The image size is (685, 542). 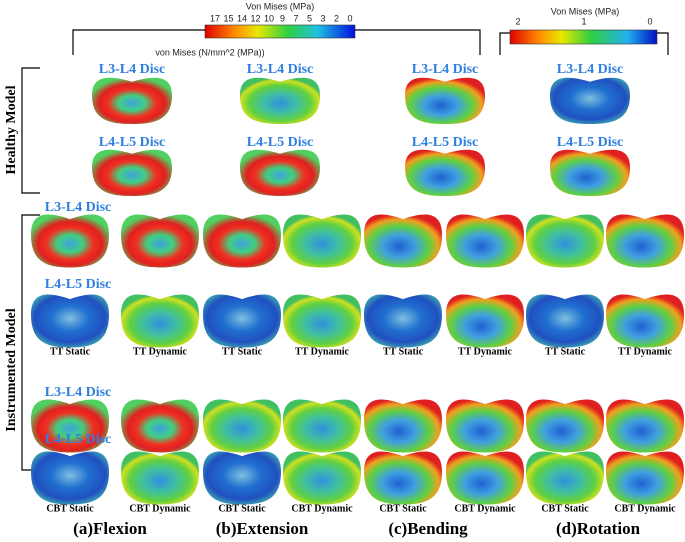 I want to click on colorbar-tick: 12, so click(x=255, y=18).